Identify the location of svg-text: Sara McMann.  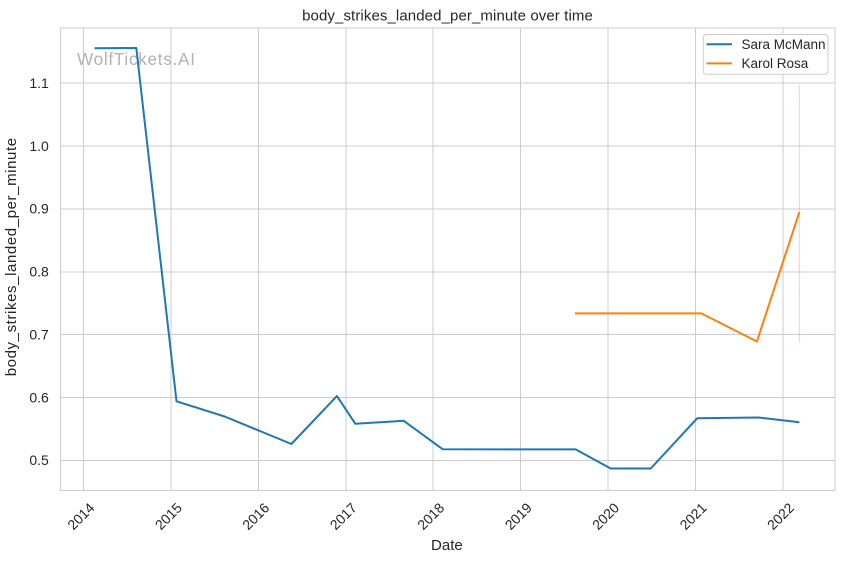
(784, 44).